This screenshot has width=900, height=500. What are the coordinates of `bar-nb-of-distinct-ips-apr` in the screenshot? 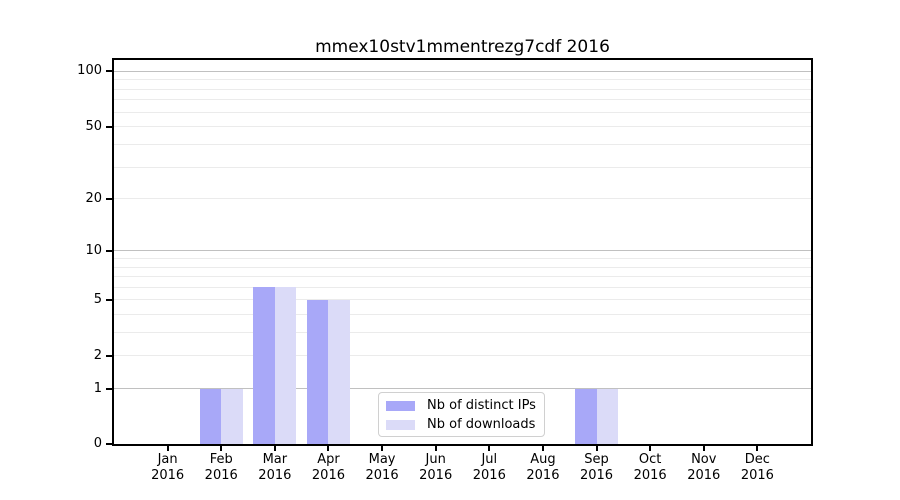 It's located at (317, 371).